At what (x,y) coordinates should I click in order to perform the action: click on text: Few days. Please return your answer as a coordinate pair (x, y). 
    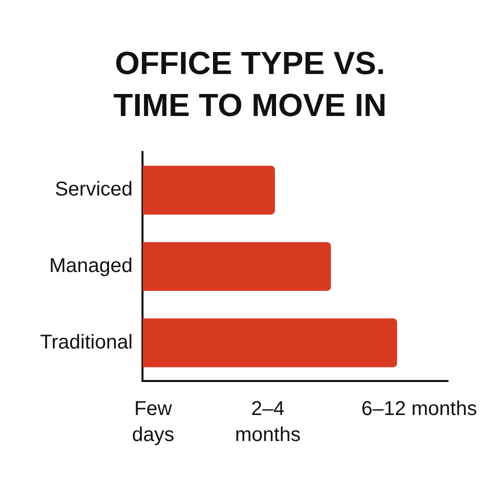
    Looking at the image, I should click on (153, 422).